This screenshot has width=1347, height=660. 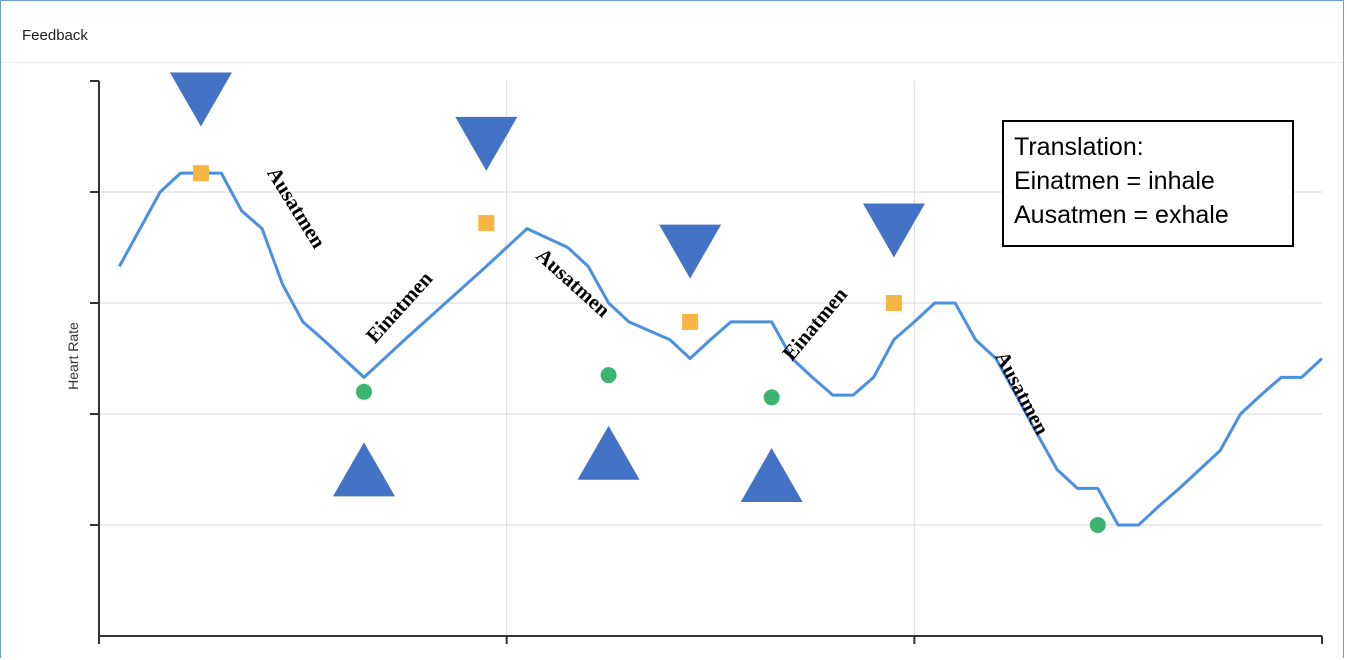 What do you see at coordinates (672, 32) in the screenshot?
I see `title-bar: Feedback` at bounding box center [672, 32].